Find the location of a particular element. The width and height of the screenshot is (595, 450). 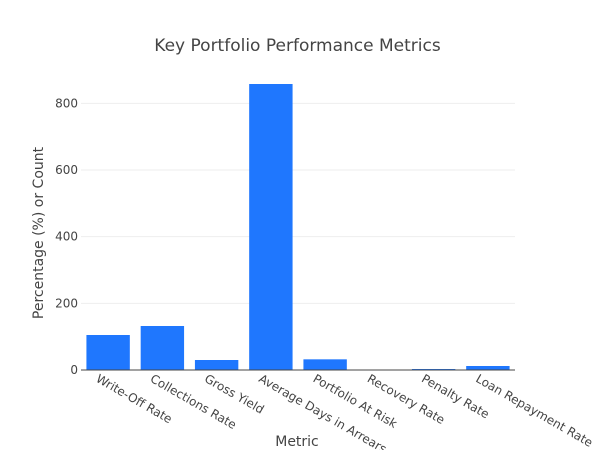

bar-average-days-in-arrears is located at coordinates (271, 227).